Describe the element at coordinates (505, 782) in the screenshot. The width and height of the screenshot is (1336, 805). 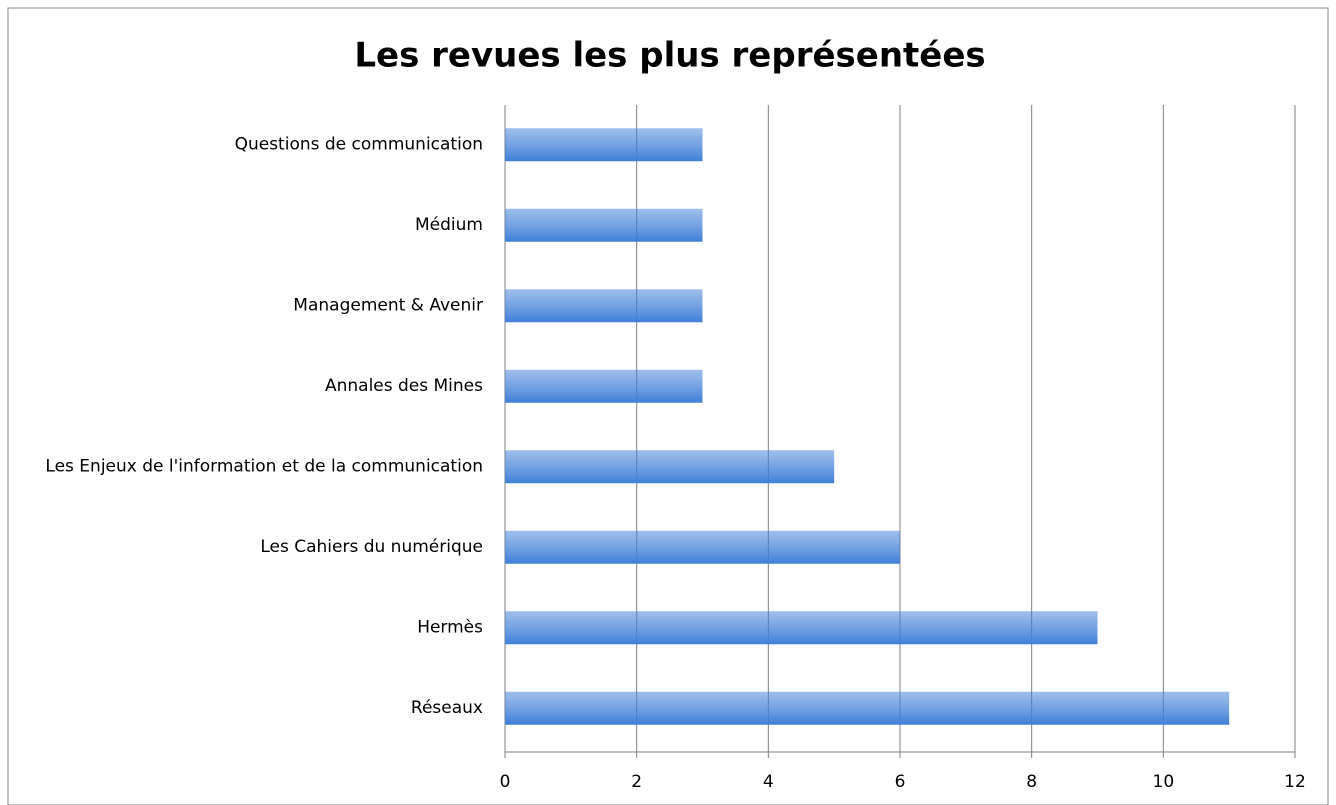
I see `x-tick-label: 0` at that location.